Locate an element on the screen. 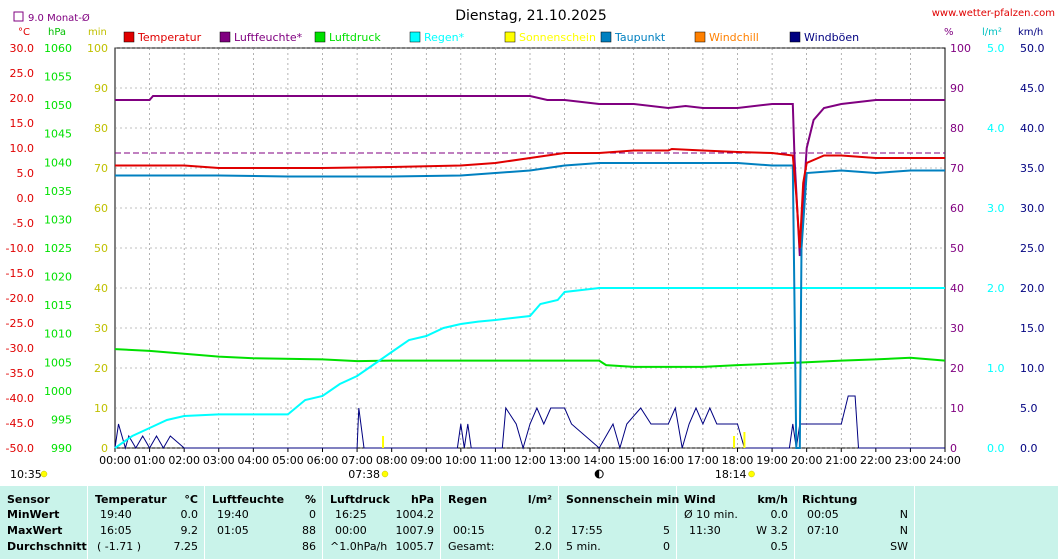  min-tick-label: 20 is located at coordinates (101, 368).